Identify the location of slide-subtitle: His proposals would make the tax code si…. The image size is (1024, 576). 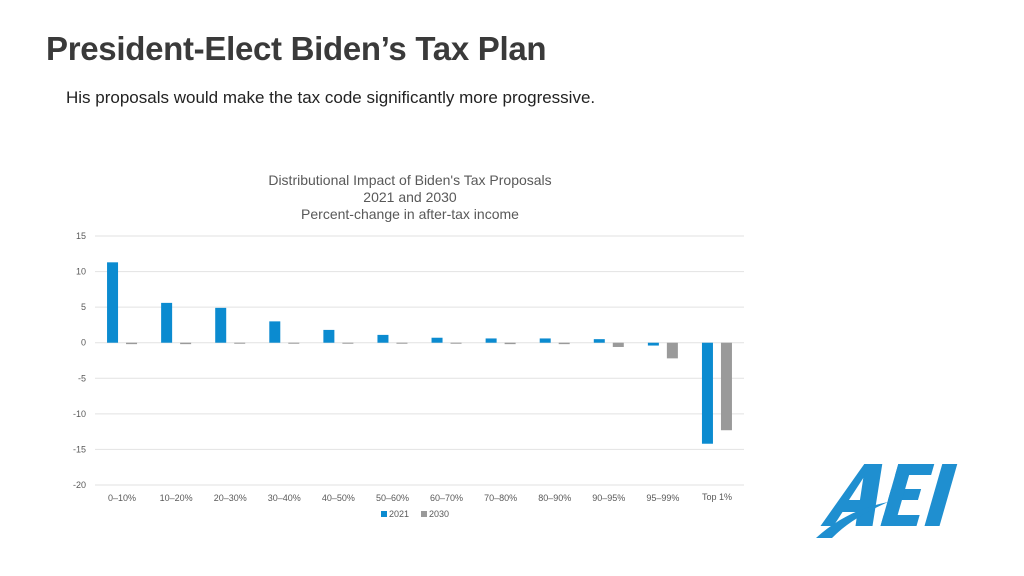
(331, 97).